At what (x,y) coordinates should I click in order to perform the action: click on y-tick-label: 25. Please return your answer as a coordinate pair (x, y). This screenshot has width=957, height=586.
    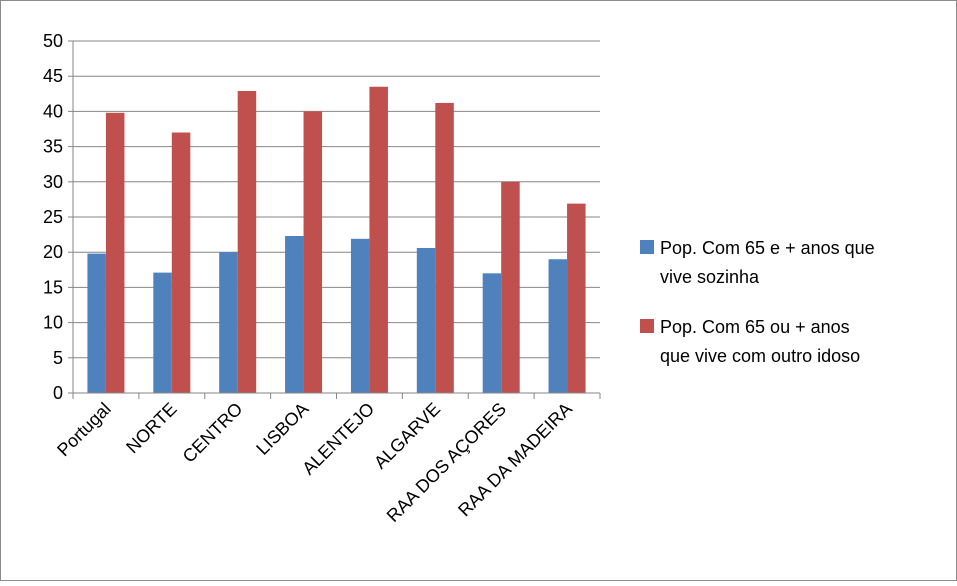
    Looking at the image, I should click on (53, 217).